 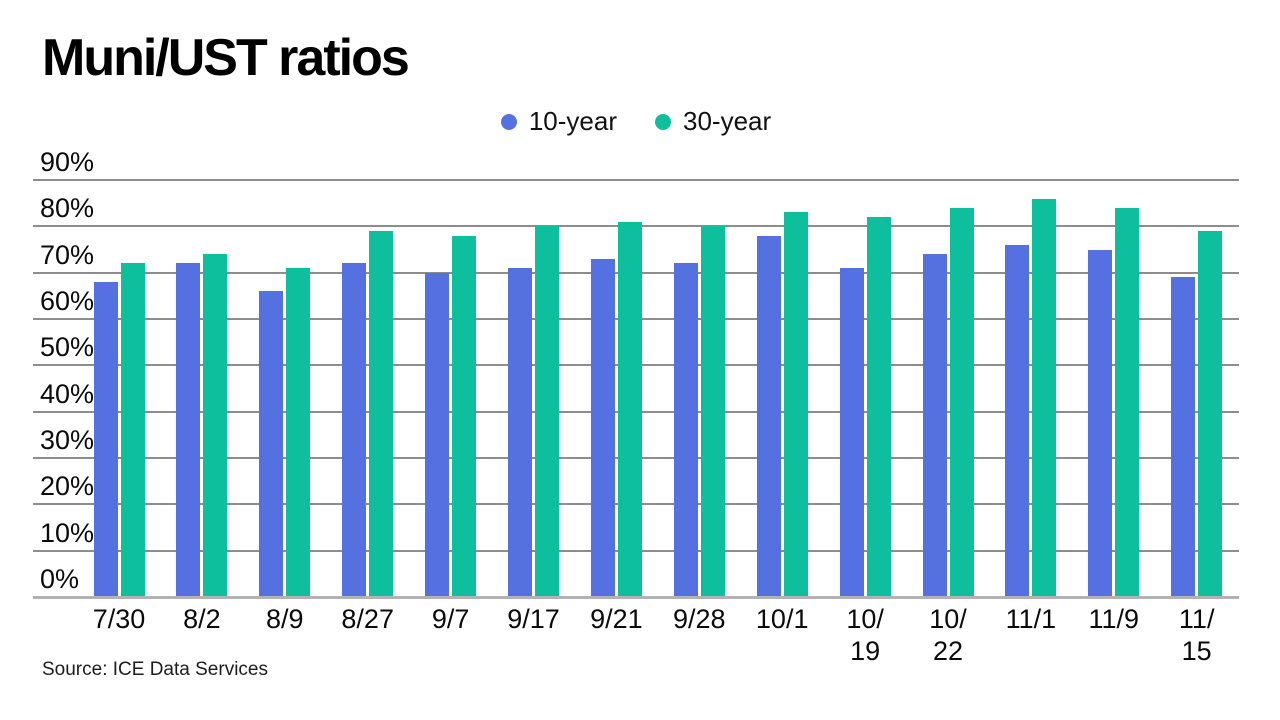 What do you see at coordinates (851, 432) in the screenshot?
I see `bar-10-year-10/19` at bounding box center [851, 432].